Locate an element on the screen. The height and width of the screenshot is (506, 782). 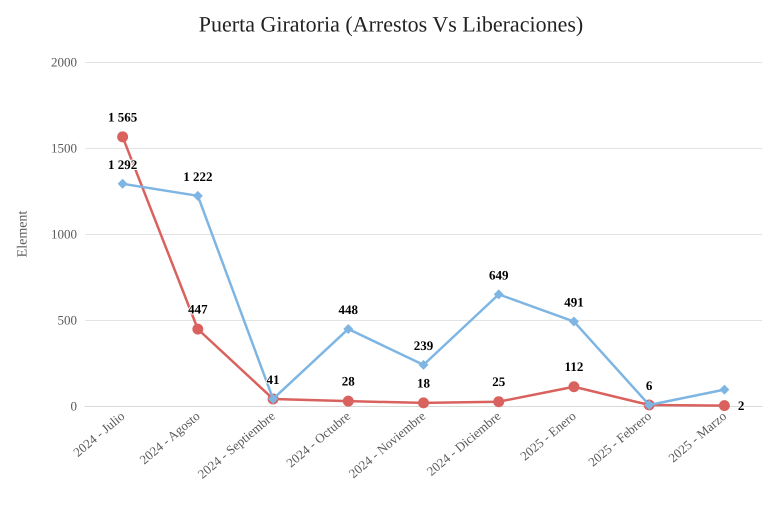
data-label: 2 is located at coordinates (741, 406).